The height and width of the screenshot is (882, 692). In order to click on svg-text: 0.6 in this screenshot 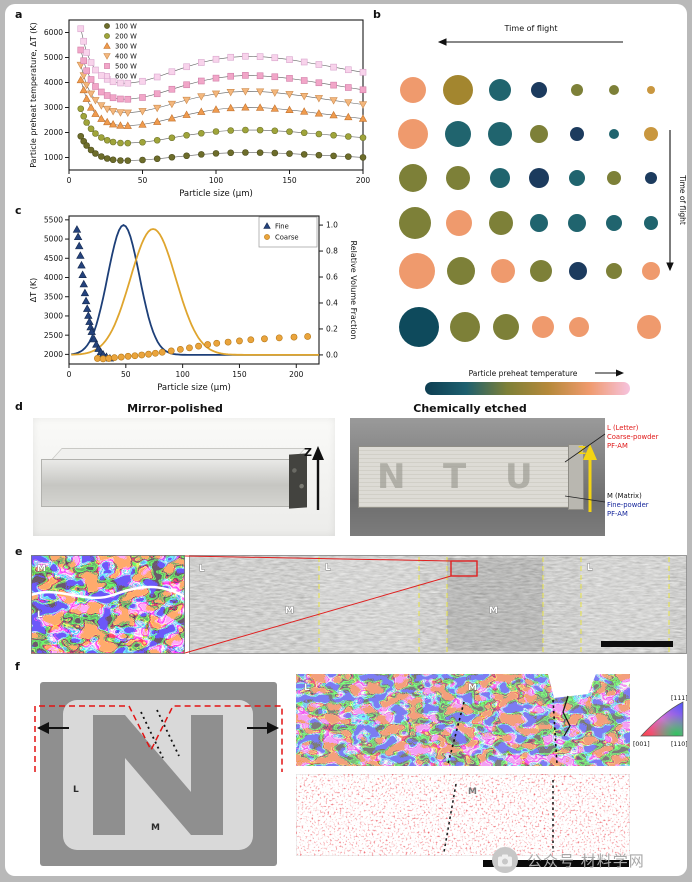, I will do `click(332, 277)`.